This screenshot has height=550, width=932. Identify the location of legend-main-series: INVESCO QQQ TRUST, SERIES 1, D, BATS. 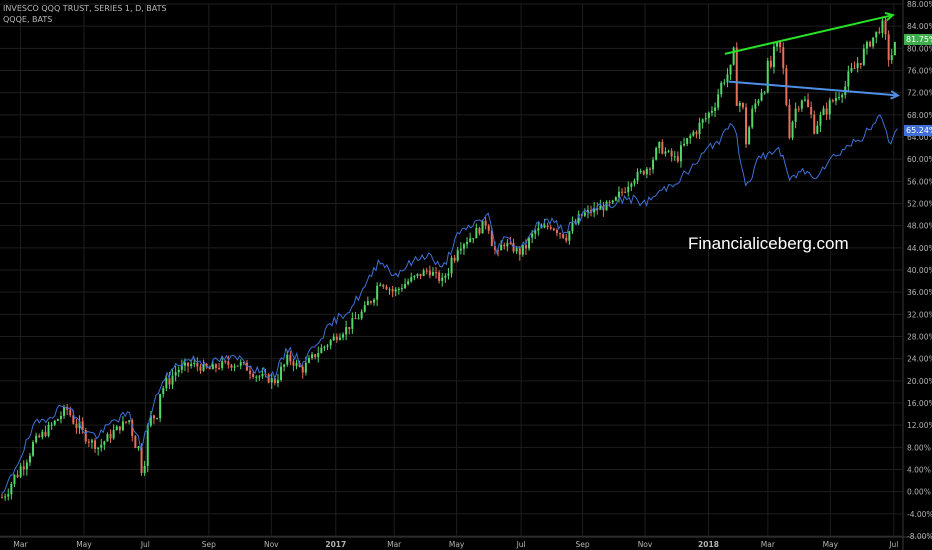
(85, 8).